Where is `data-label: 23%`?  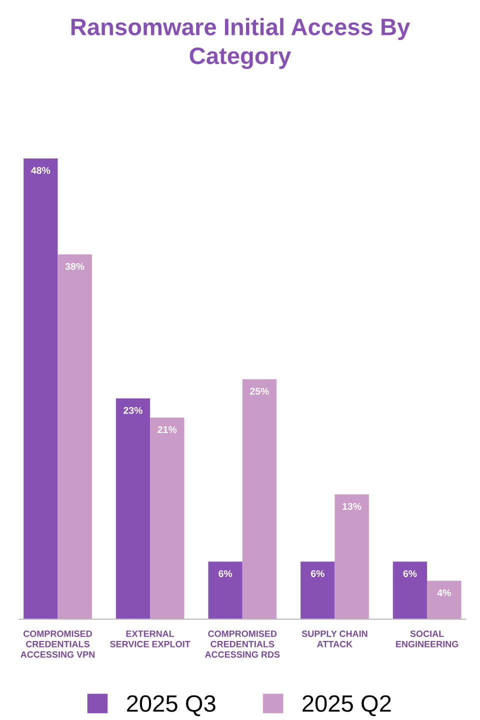 data-label: 23% is located at coordinates (133, 410).